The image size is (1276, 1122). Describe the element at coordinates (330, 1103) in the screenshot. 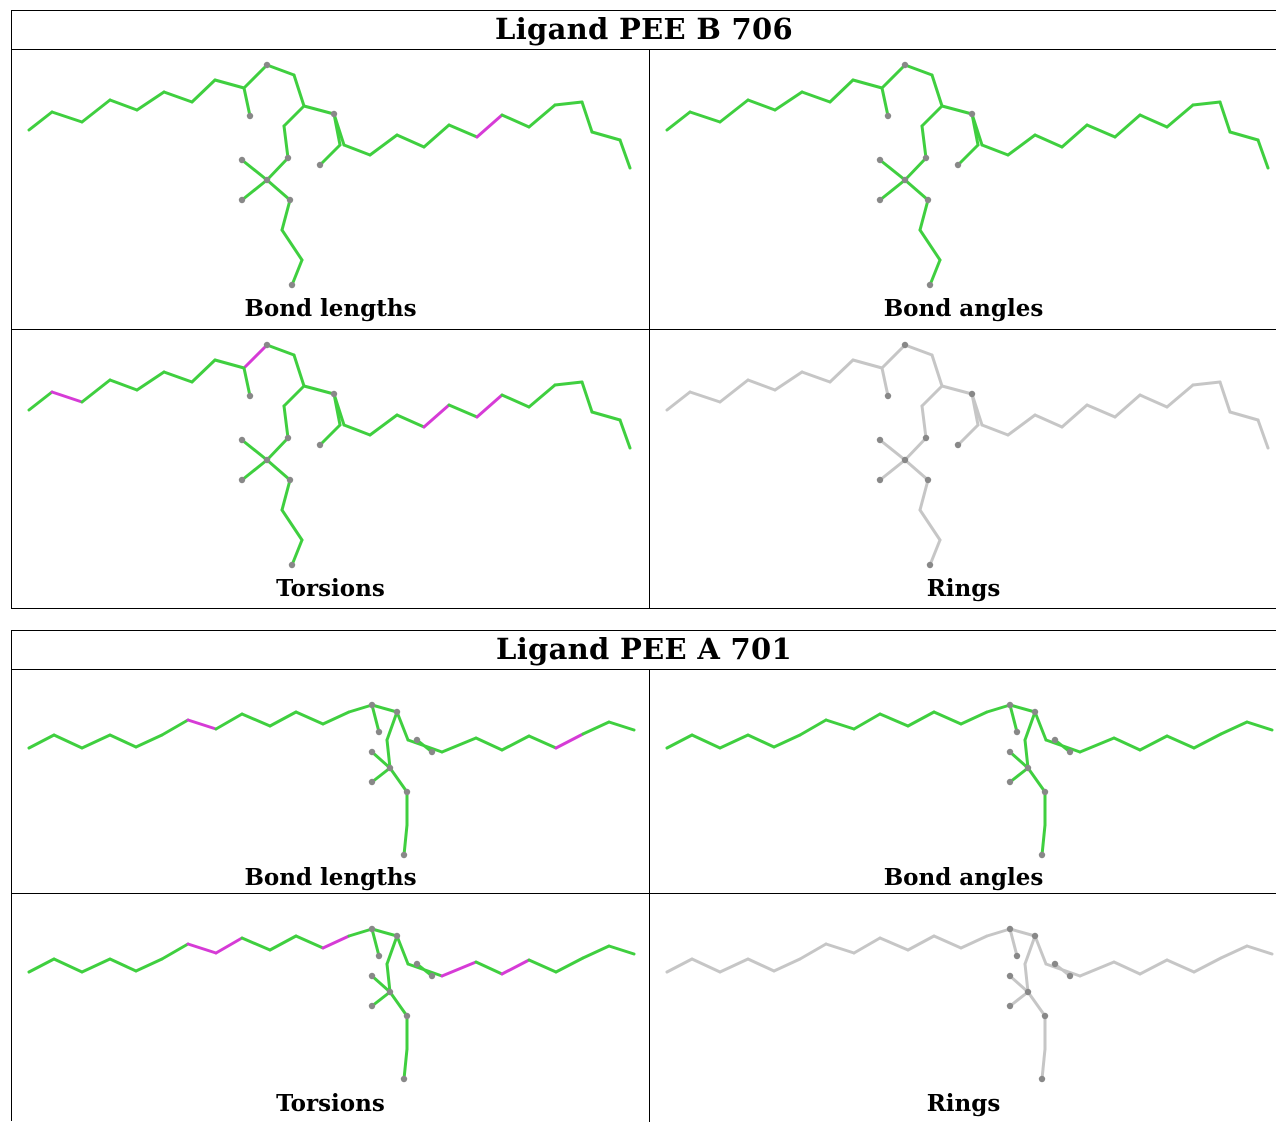

I see `panel-caption: Torsions` at that location.